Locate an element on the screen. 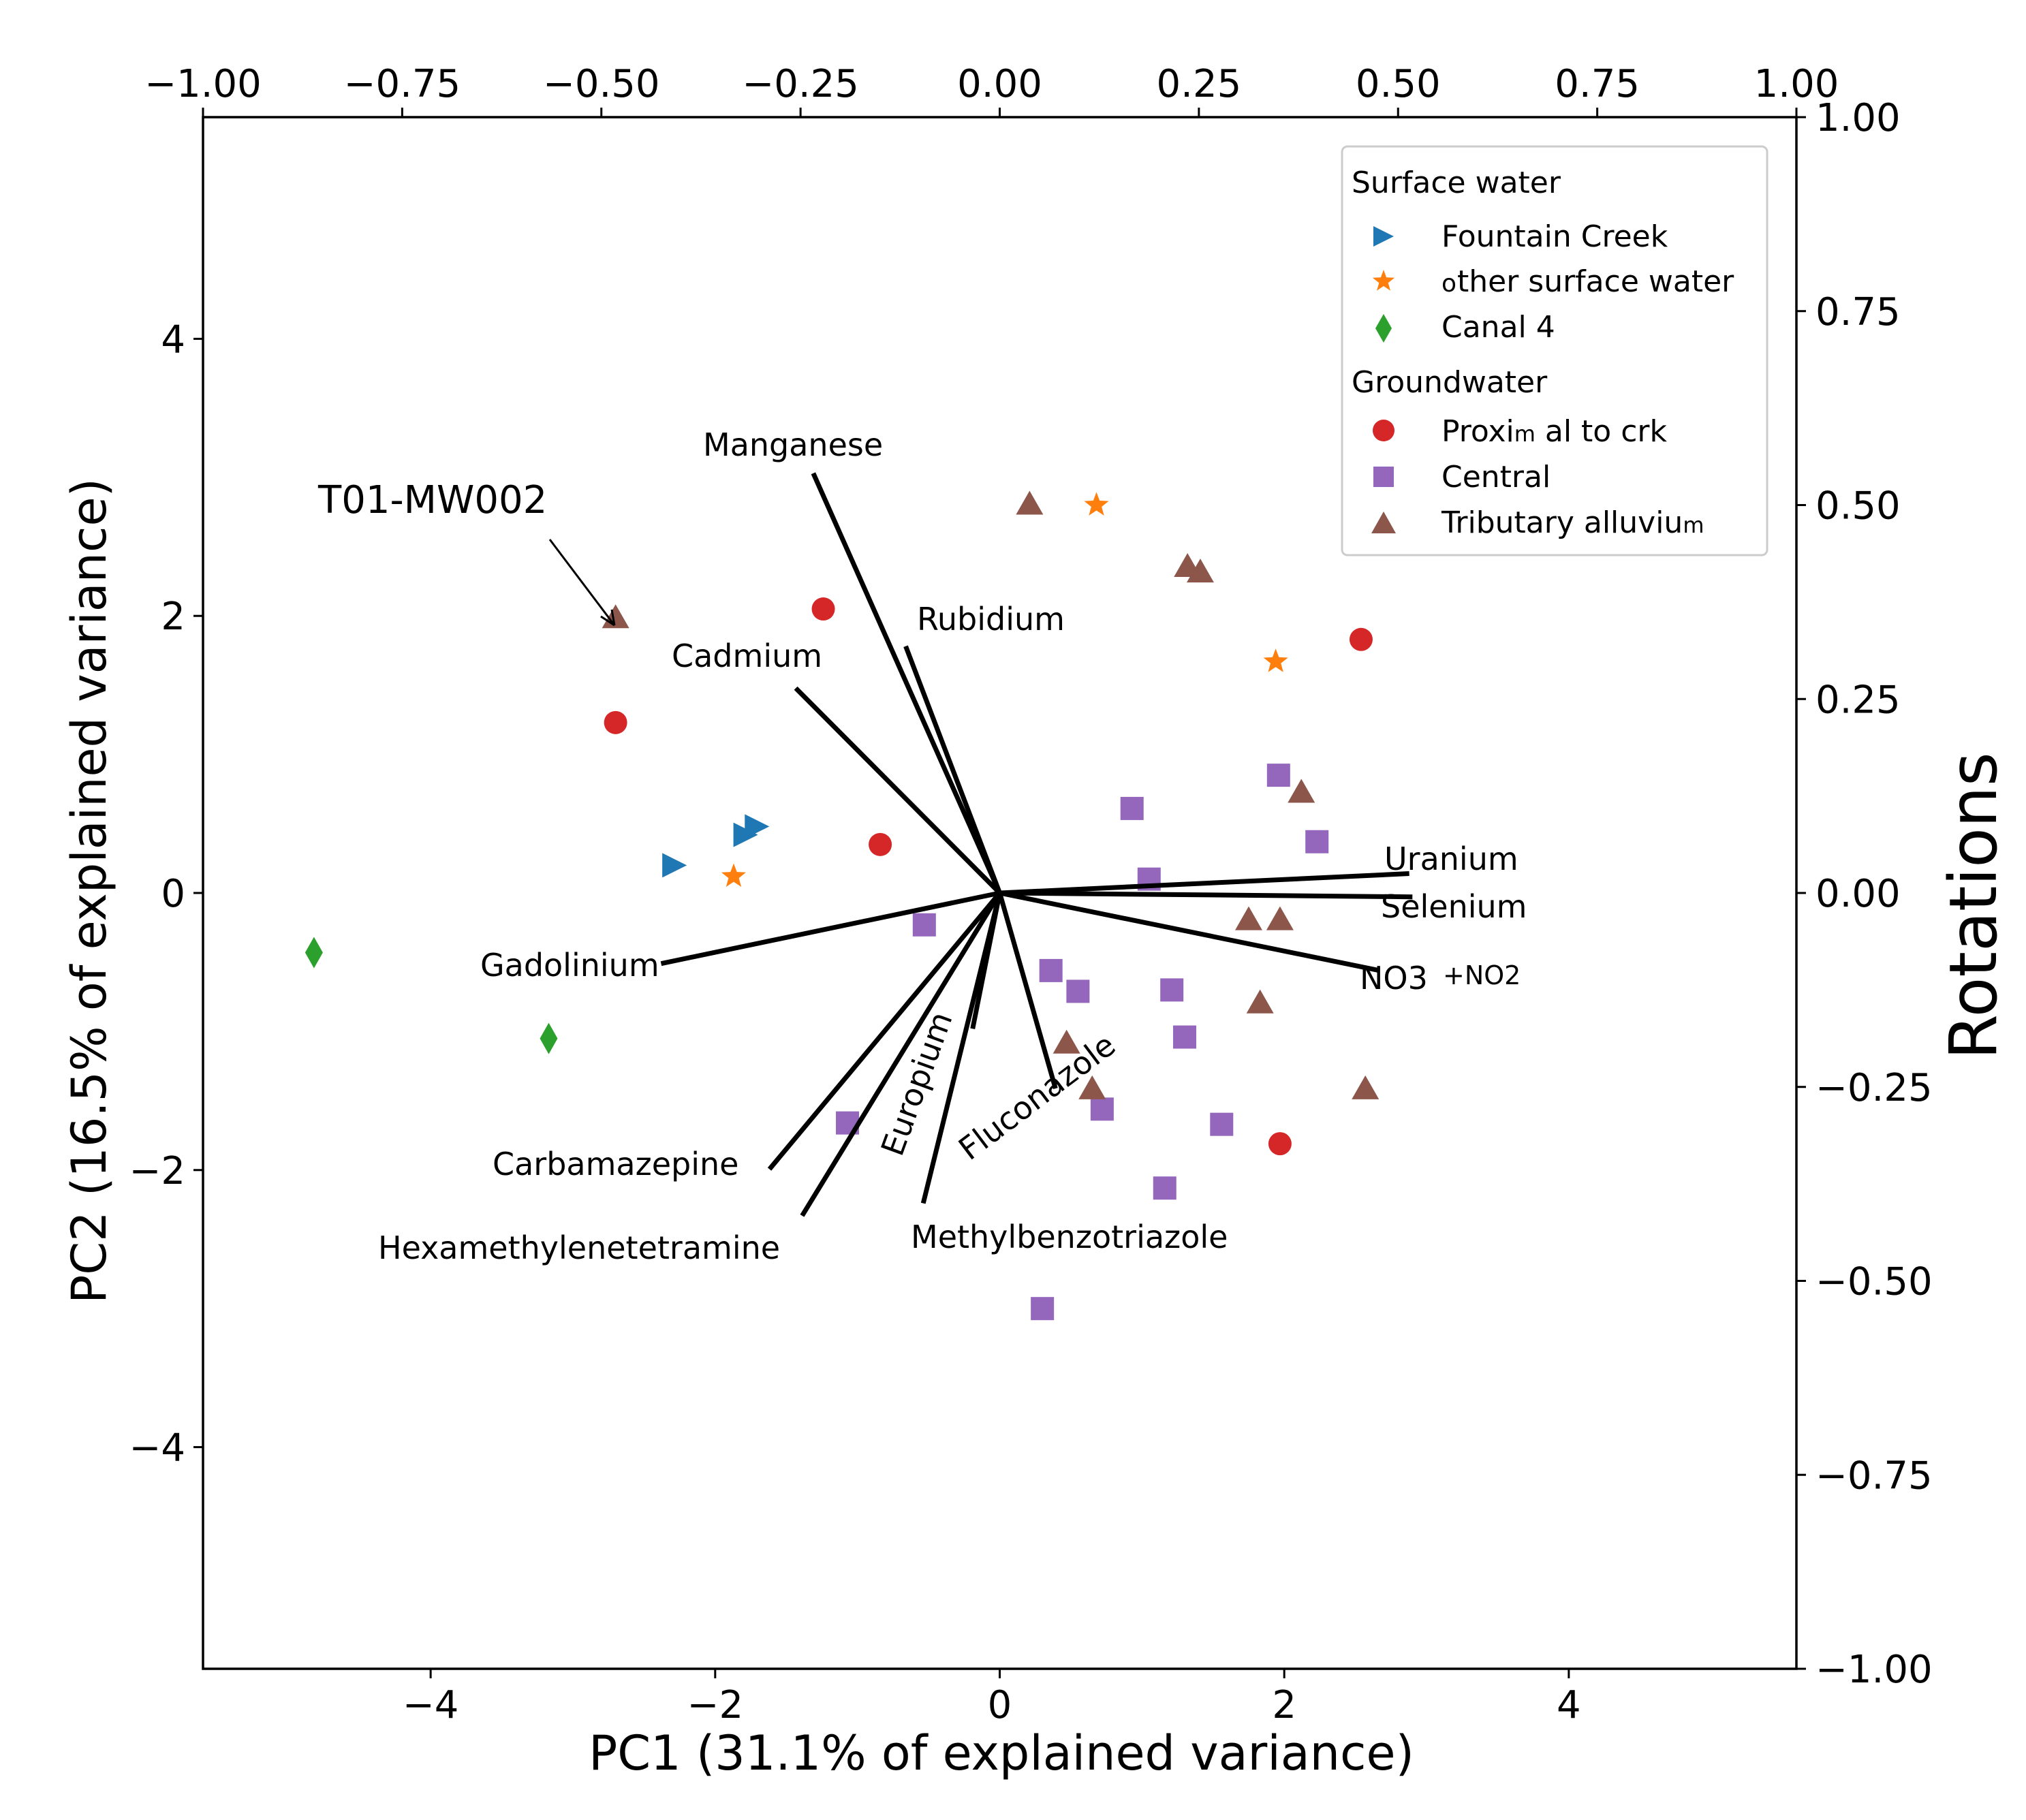  secondary-x-tick-label: −0.50 is located at coordinates (601, 84).